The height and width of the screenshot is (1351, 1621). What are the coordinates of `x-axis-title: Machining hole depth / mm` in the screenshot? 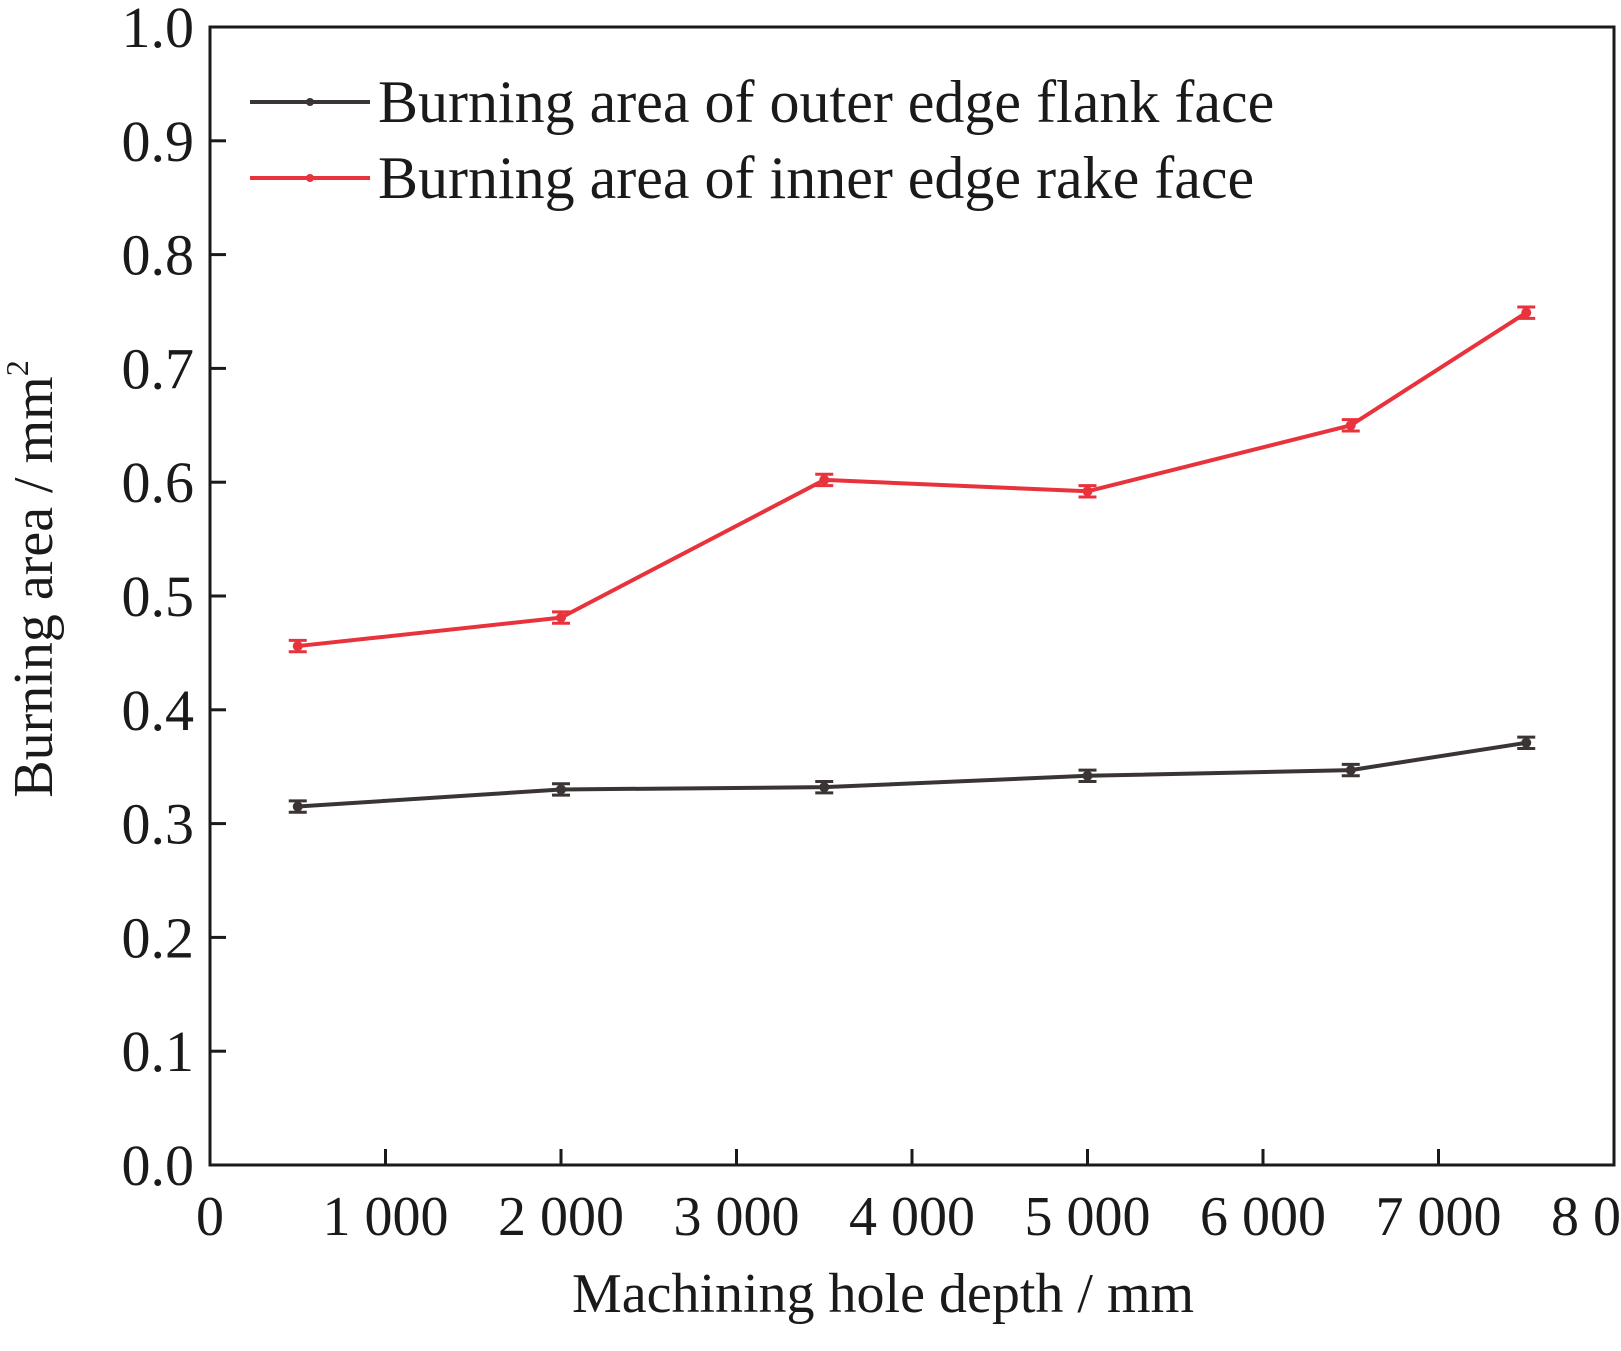 It's located at (883, 1294).